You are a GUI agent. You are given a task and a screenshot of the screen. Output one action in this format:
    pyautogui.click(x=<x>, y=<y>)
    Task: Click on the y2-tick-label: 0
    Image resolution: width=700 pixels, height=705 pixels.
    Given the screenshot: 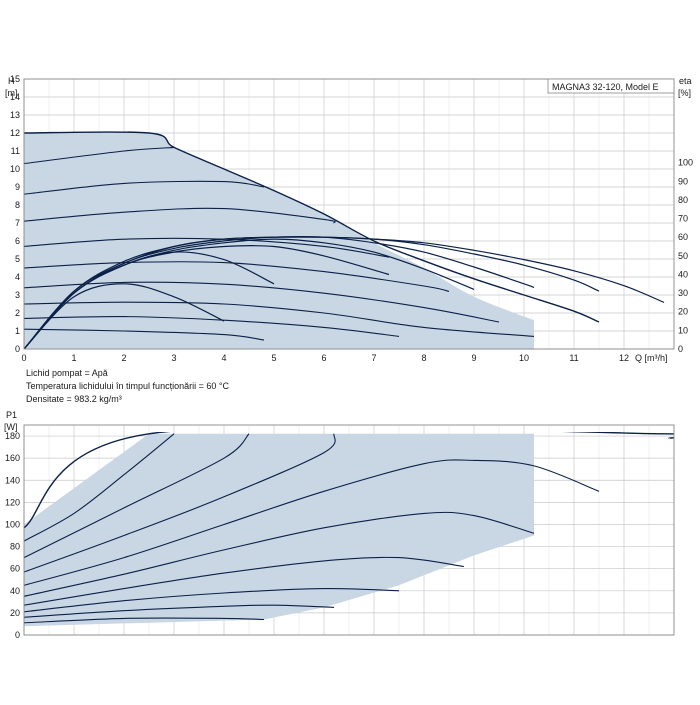 What is the action you would take?
    pyautogui.click(x=680, y=349)
    